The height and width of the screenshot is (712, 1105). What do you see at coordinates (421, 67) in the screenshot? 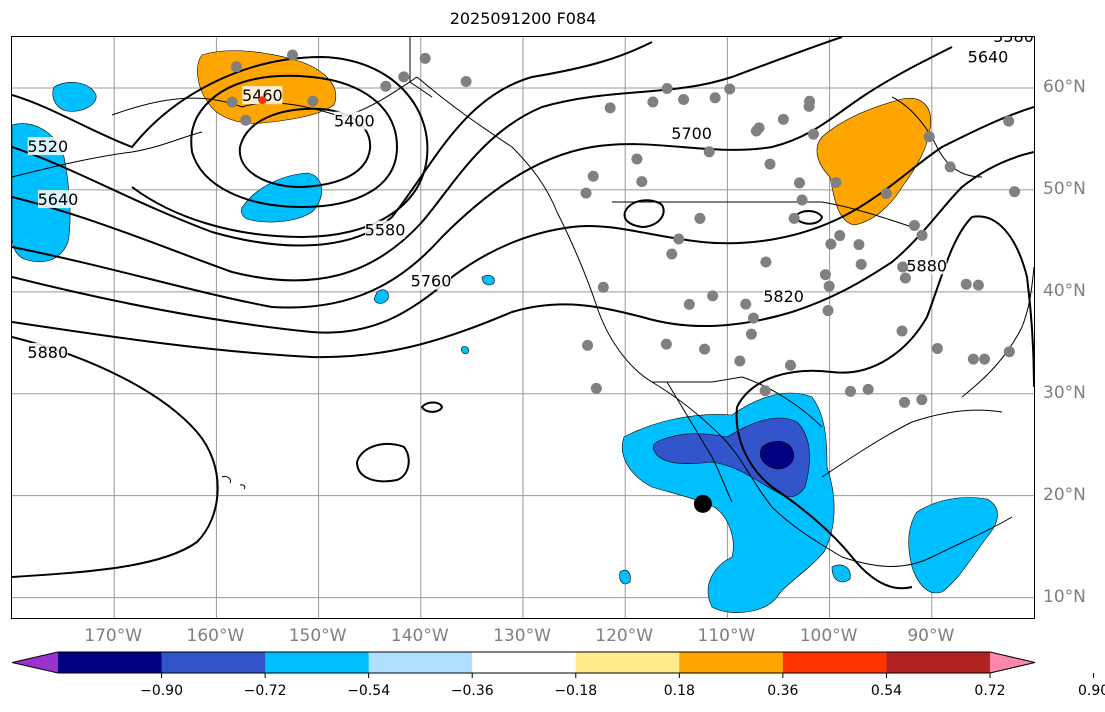
I see `border-alaska-canada` at bounding box center [421, 67].